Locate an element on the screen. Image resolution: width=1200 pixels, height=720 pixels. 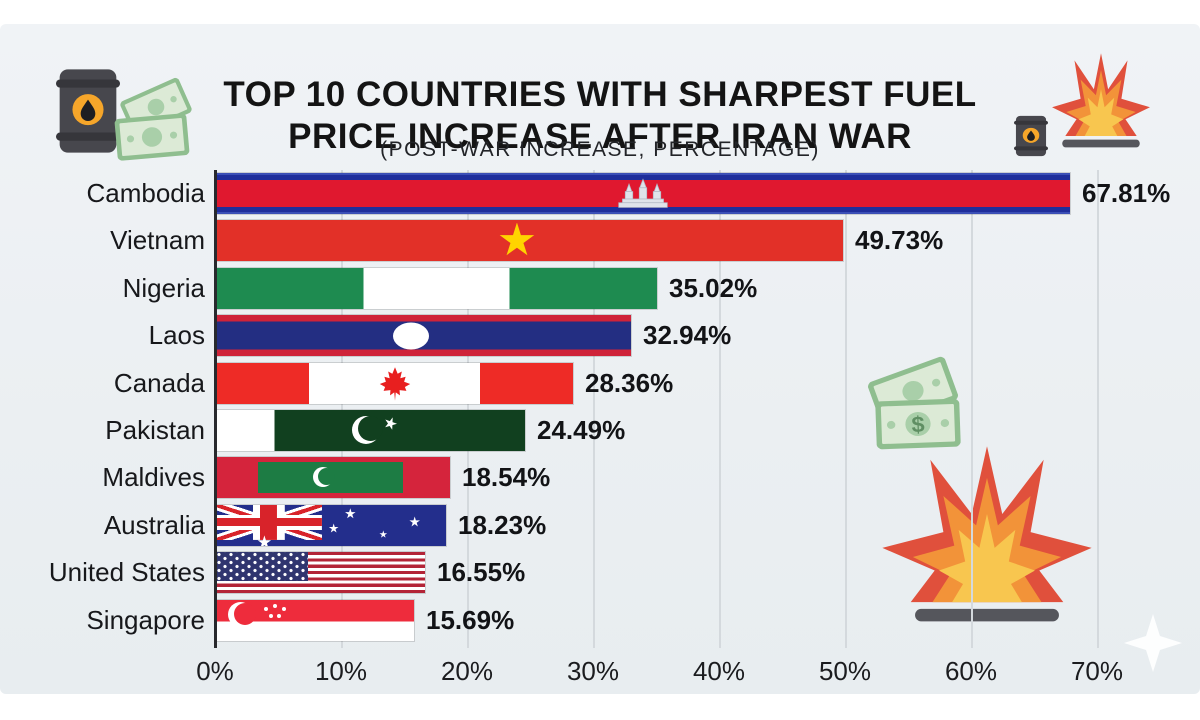
x-axis-tick-label: 0% is located at coordinates (215, 671).